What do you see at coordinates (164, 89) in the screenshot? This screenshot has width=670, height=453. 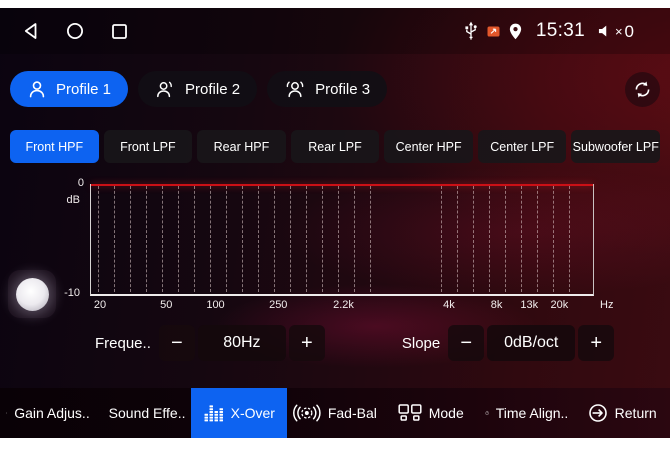 I see `person-wave-icon` at bounding box center [164, 89].